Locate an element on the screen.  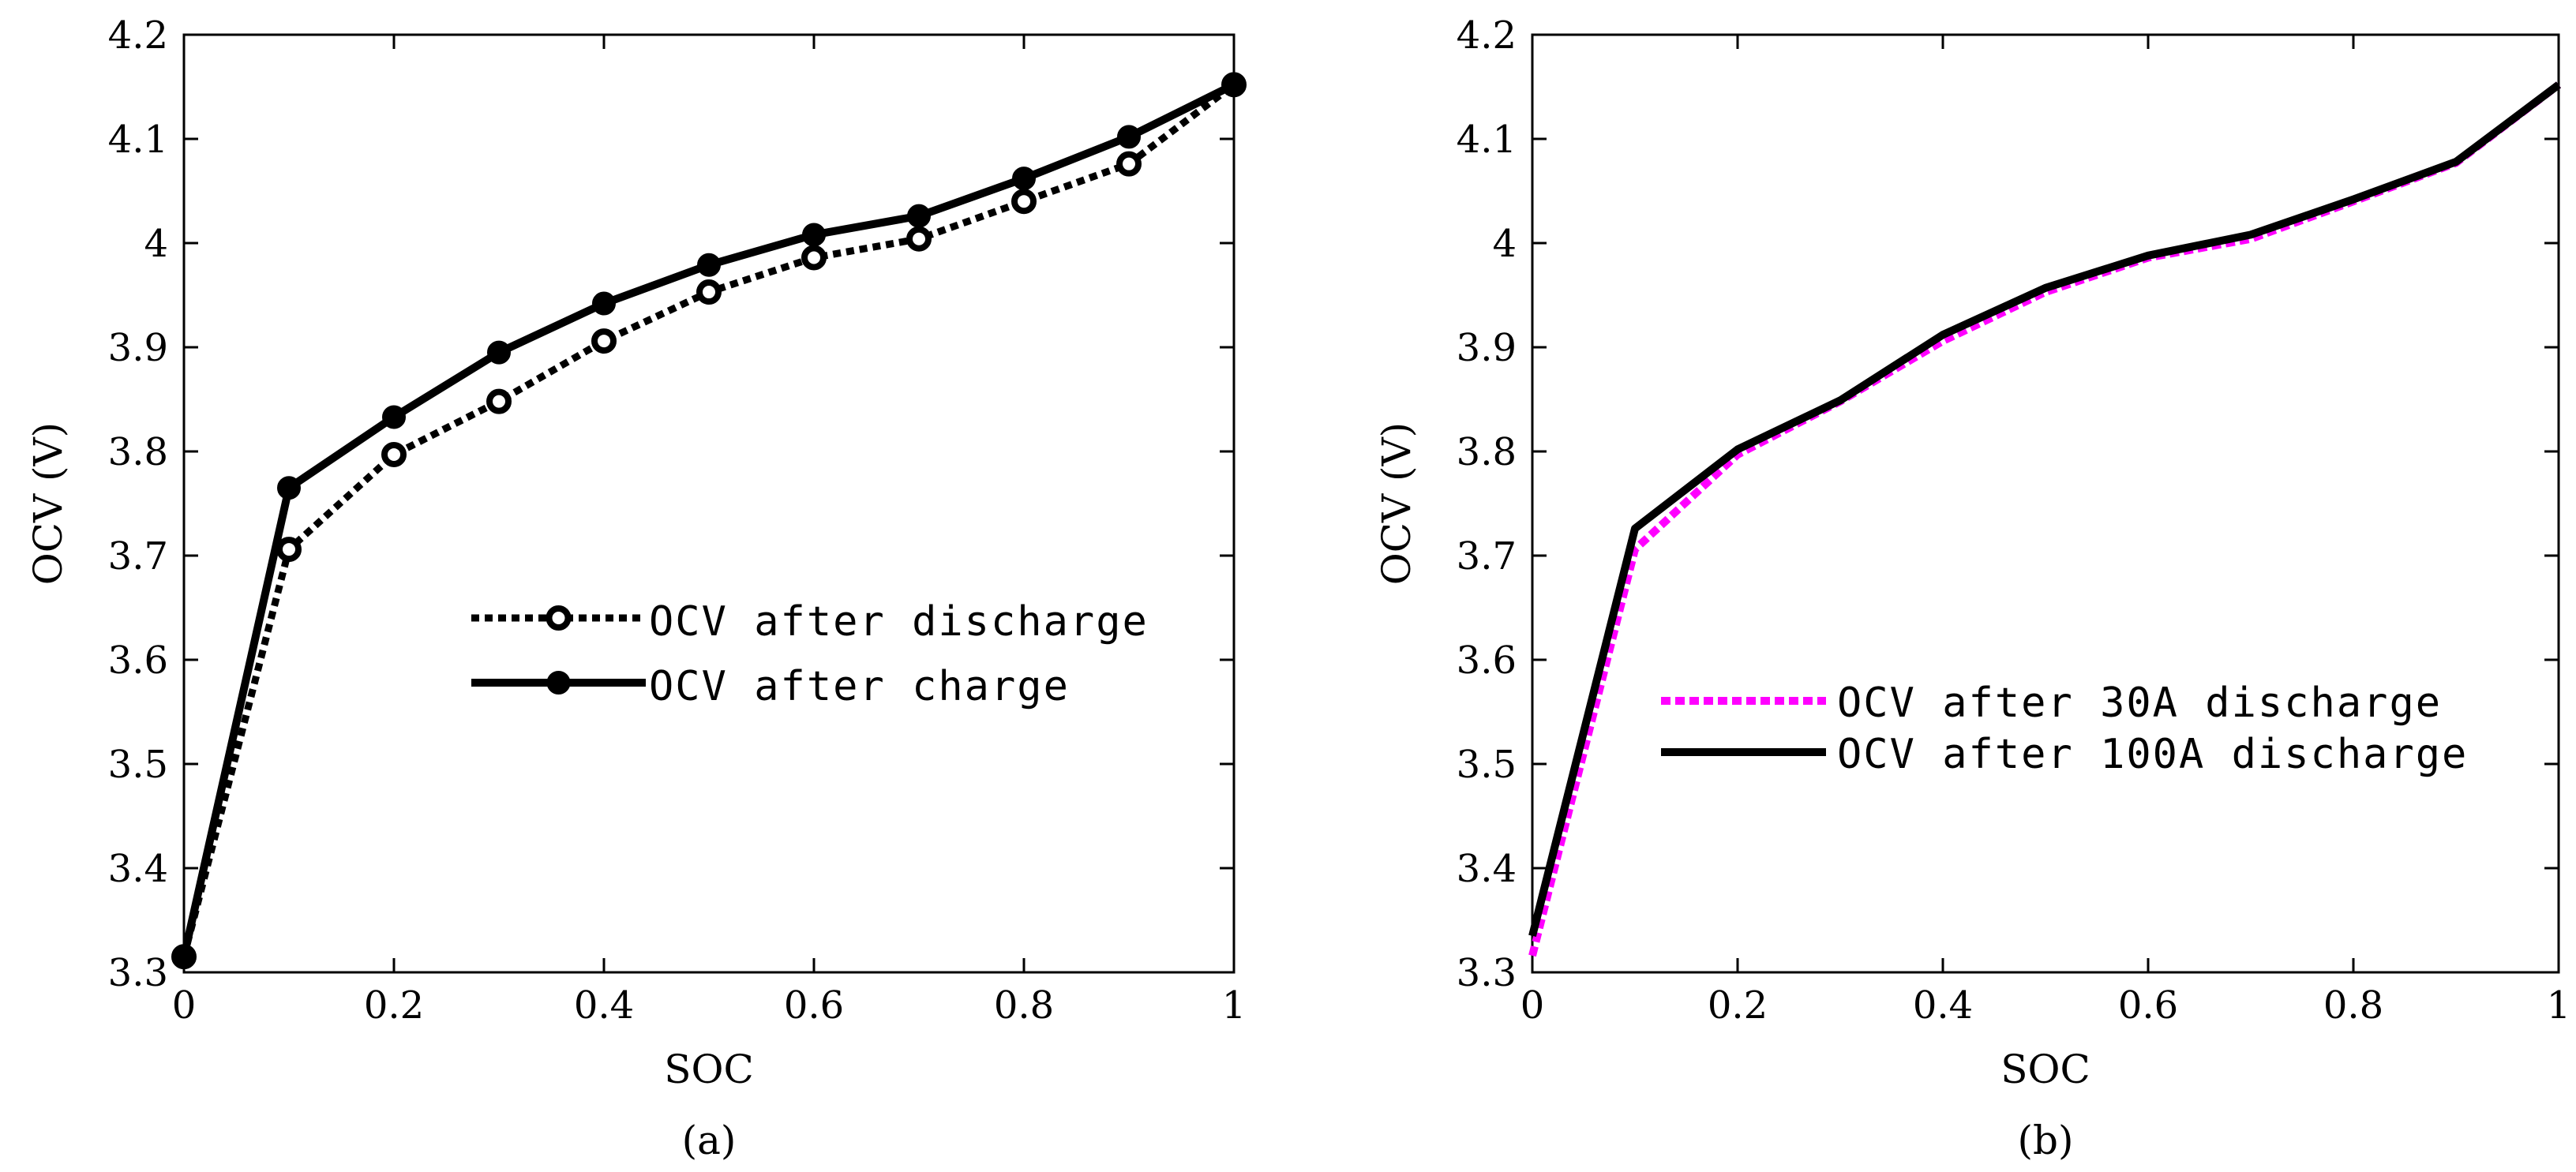
legend-label-2: OCV after charge is located at coordinates (859, 686).